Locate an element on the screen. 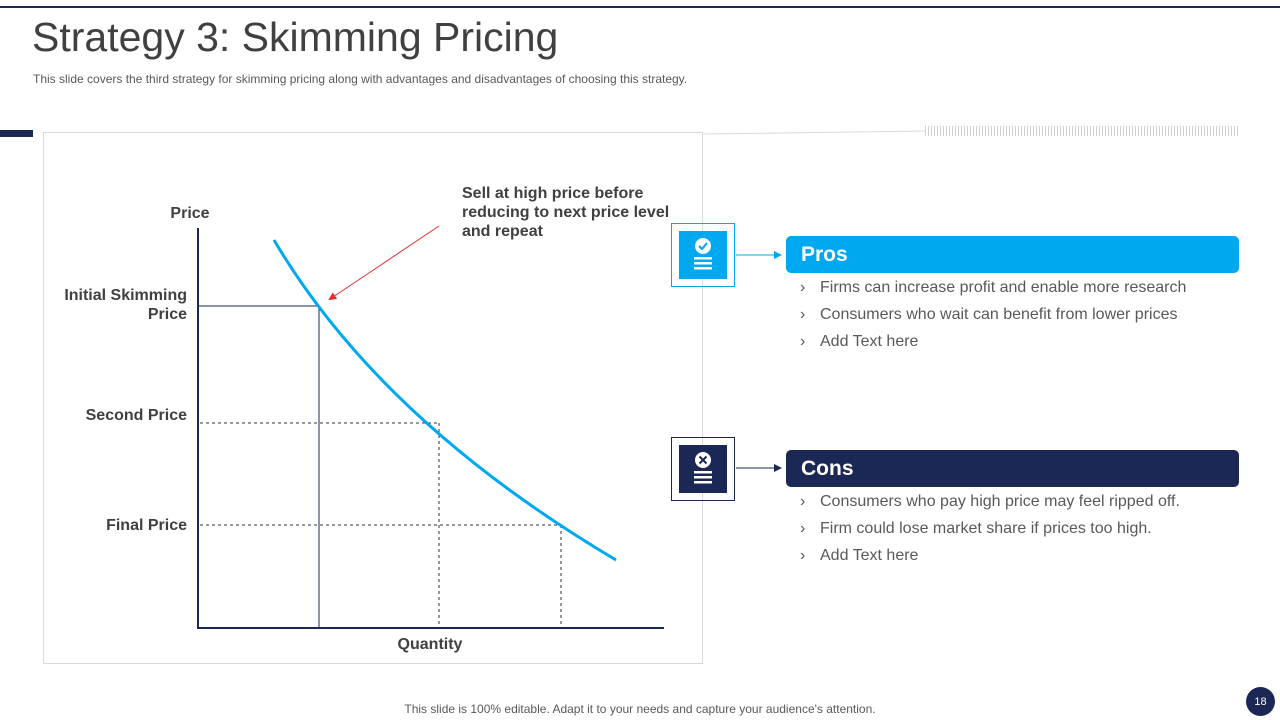  cons-icon-box is located at coordinates (703, 469).